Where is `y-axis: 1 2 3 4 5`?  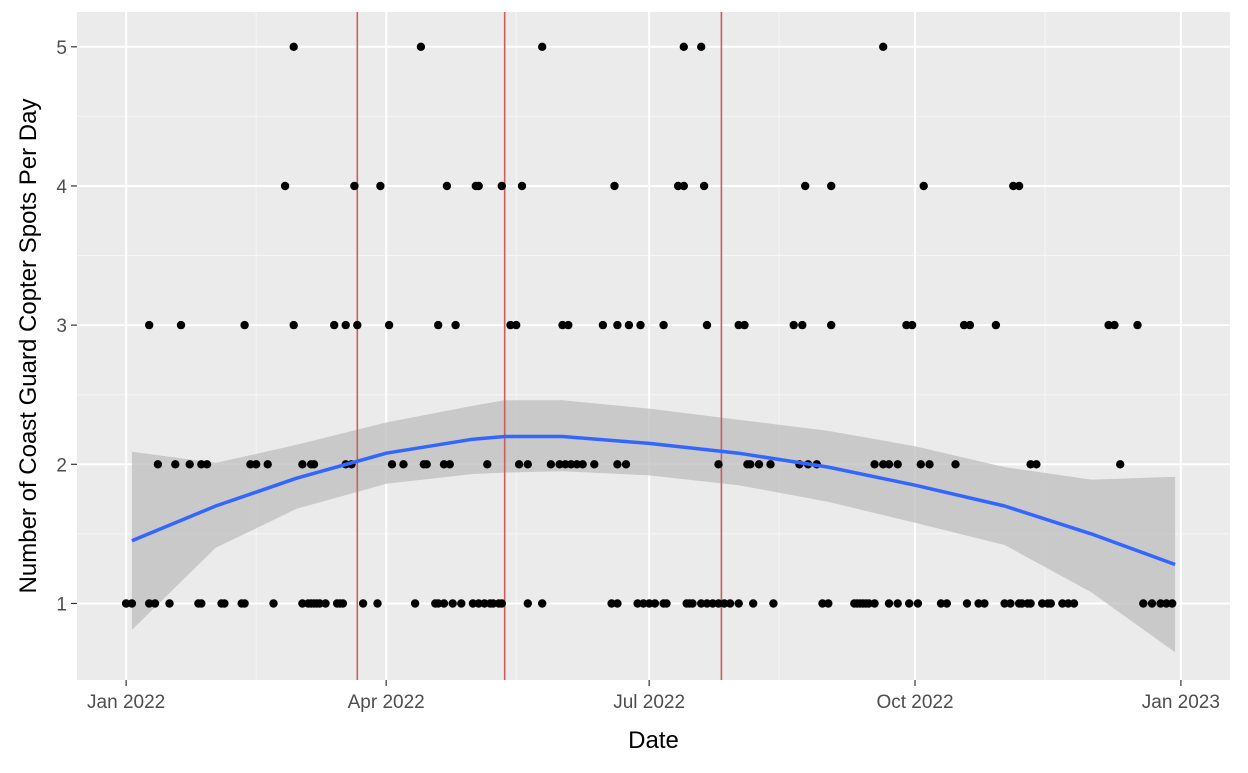
y-axis: 1 2 3 4 5 is located at coordinates (66, 326).